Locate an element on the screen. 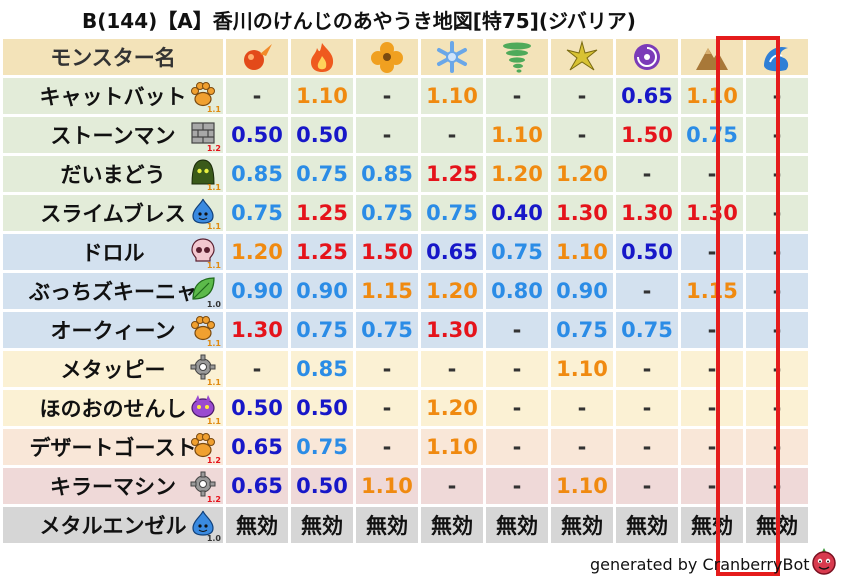  lightning-burst-icon is located at coordinates (582, 57).